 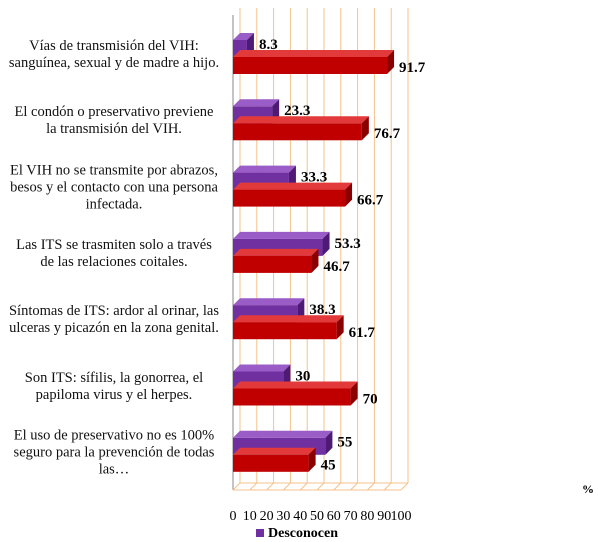 What do you see at coordinates (300, 516) in the screenshot?
I see `x-tick-label: 40` at bounding box center [300, 516].